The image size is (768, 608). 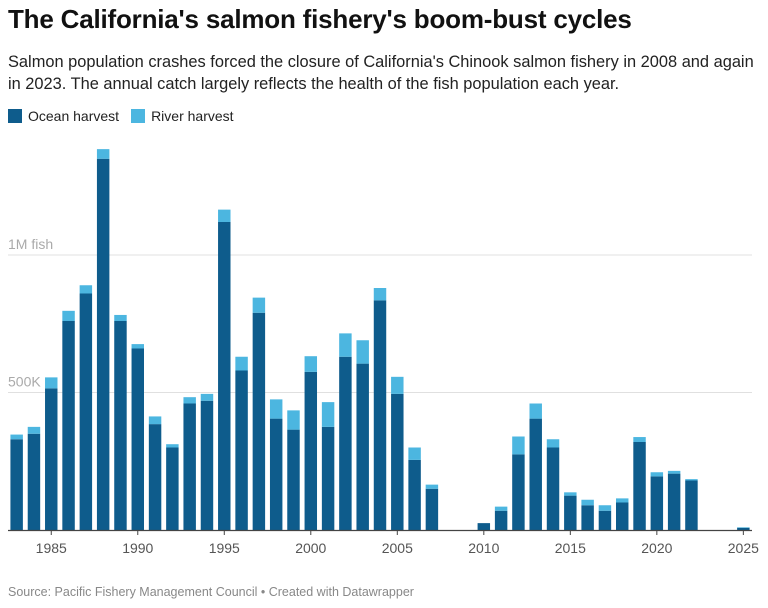 I want to click on x-tick-label: 1995, so click(x=224, y=548).